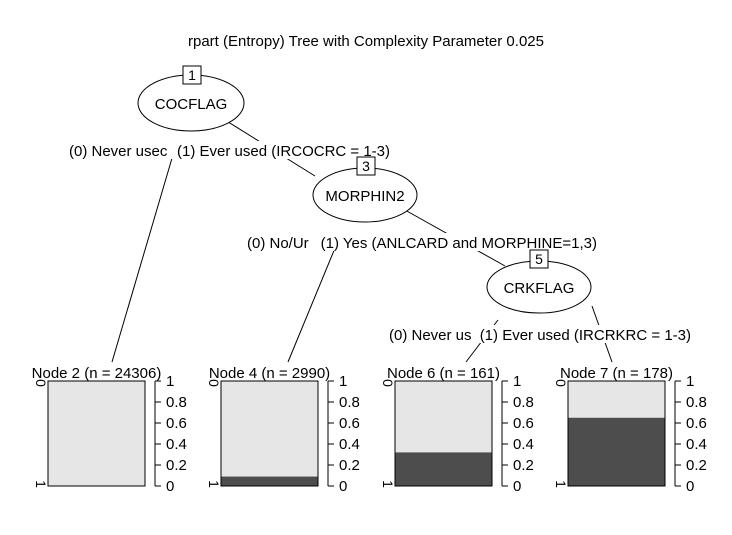 This screenshot has height=535, width=732. I want to click on inner-node-3: 3 MORPHIN2, so click(365, 189).